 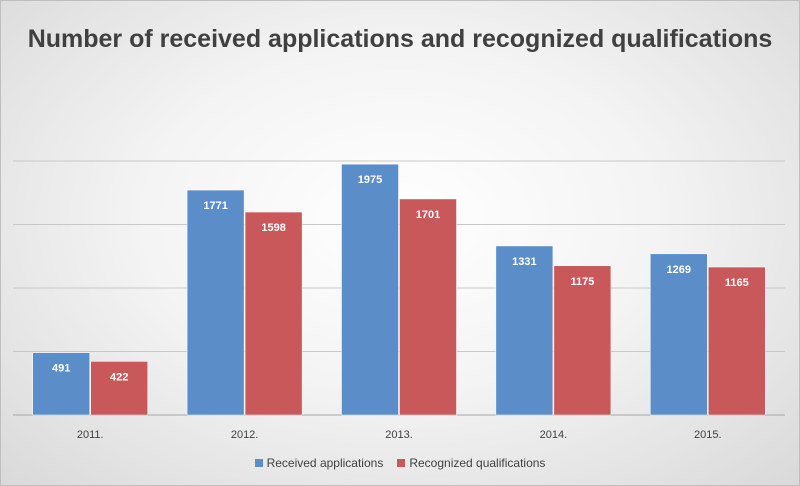 What do you see at coordinates (428, 215) in the screenshot?
I see `data-label: 1701` at bounding box center [428, 215].